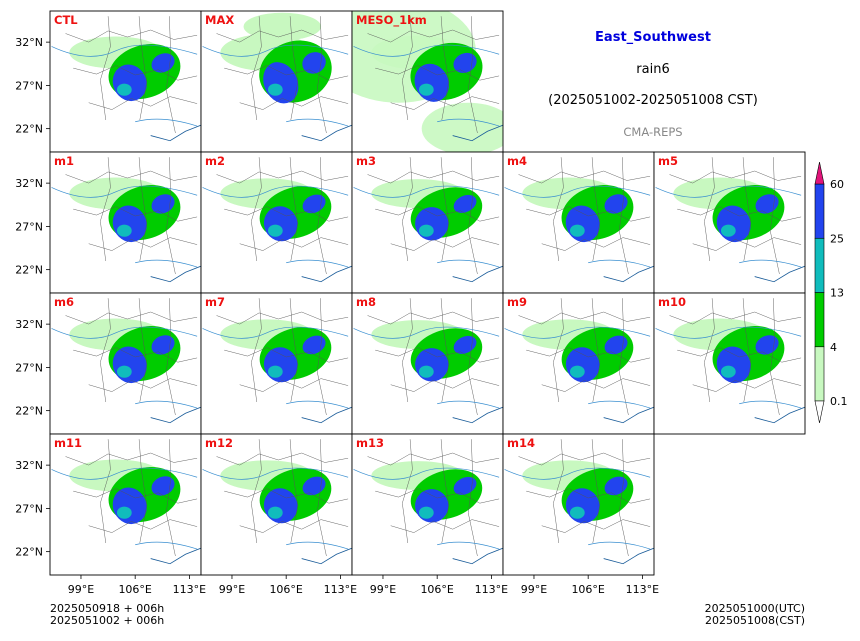 This screenshot has height=641, width=860. What do you see at coordinates (462, 127) in the screenshot?
I see `rain-area-light` at bounding box center [462, 127].